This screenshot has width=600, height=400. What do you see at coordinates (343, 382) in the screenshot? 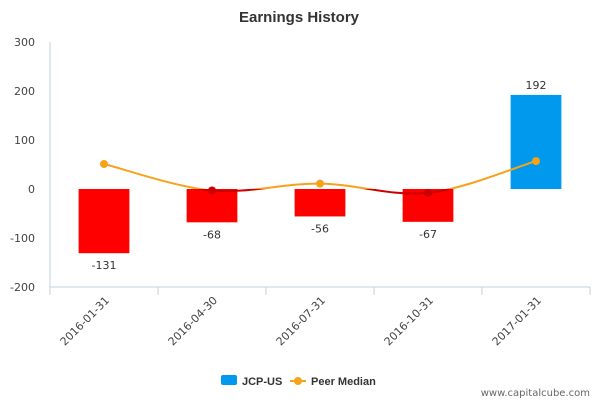
I see `legend-label-peer: Peer Median` at bounding box center [343, 382].